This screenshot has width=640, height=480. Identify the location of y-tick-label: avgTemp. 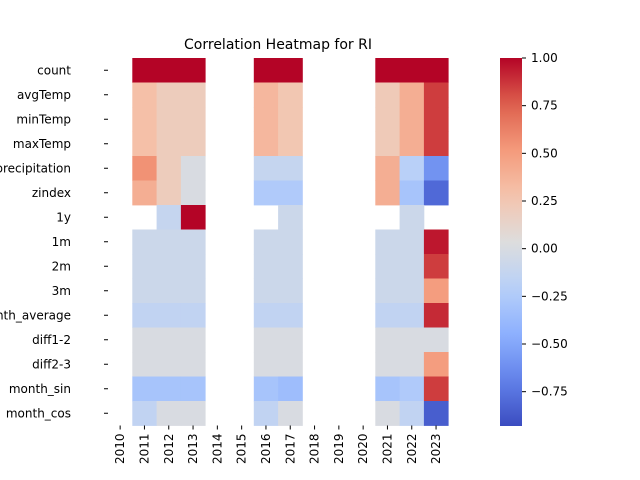
(44, 95).